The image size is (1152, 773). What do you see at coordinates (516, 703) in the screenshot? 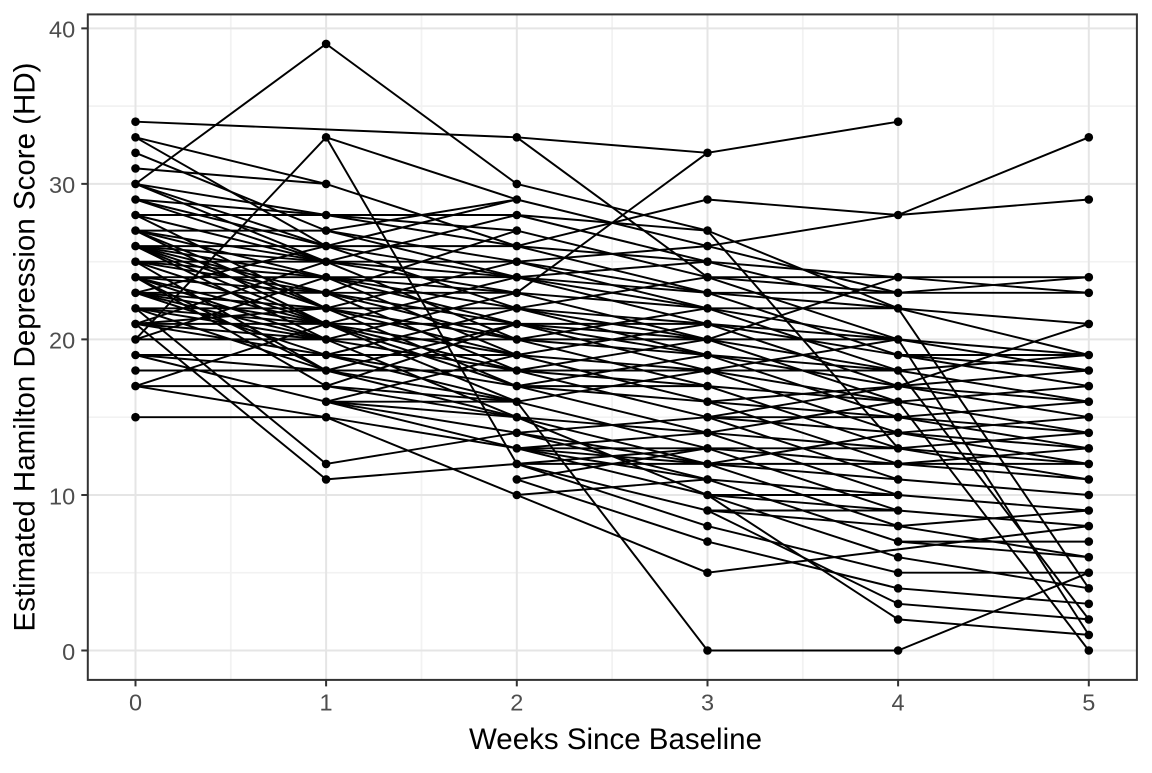
I see `svg-text: 2` at bounding box center [516, 703].